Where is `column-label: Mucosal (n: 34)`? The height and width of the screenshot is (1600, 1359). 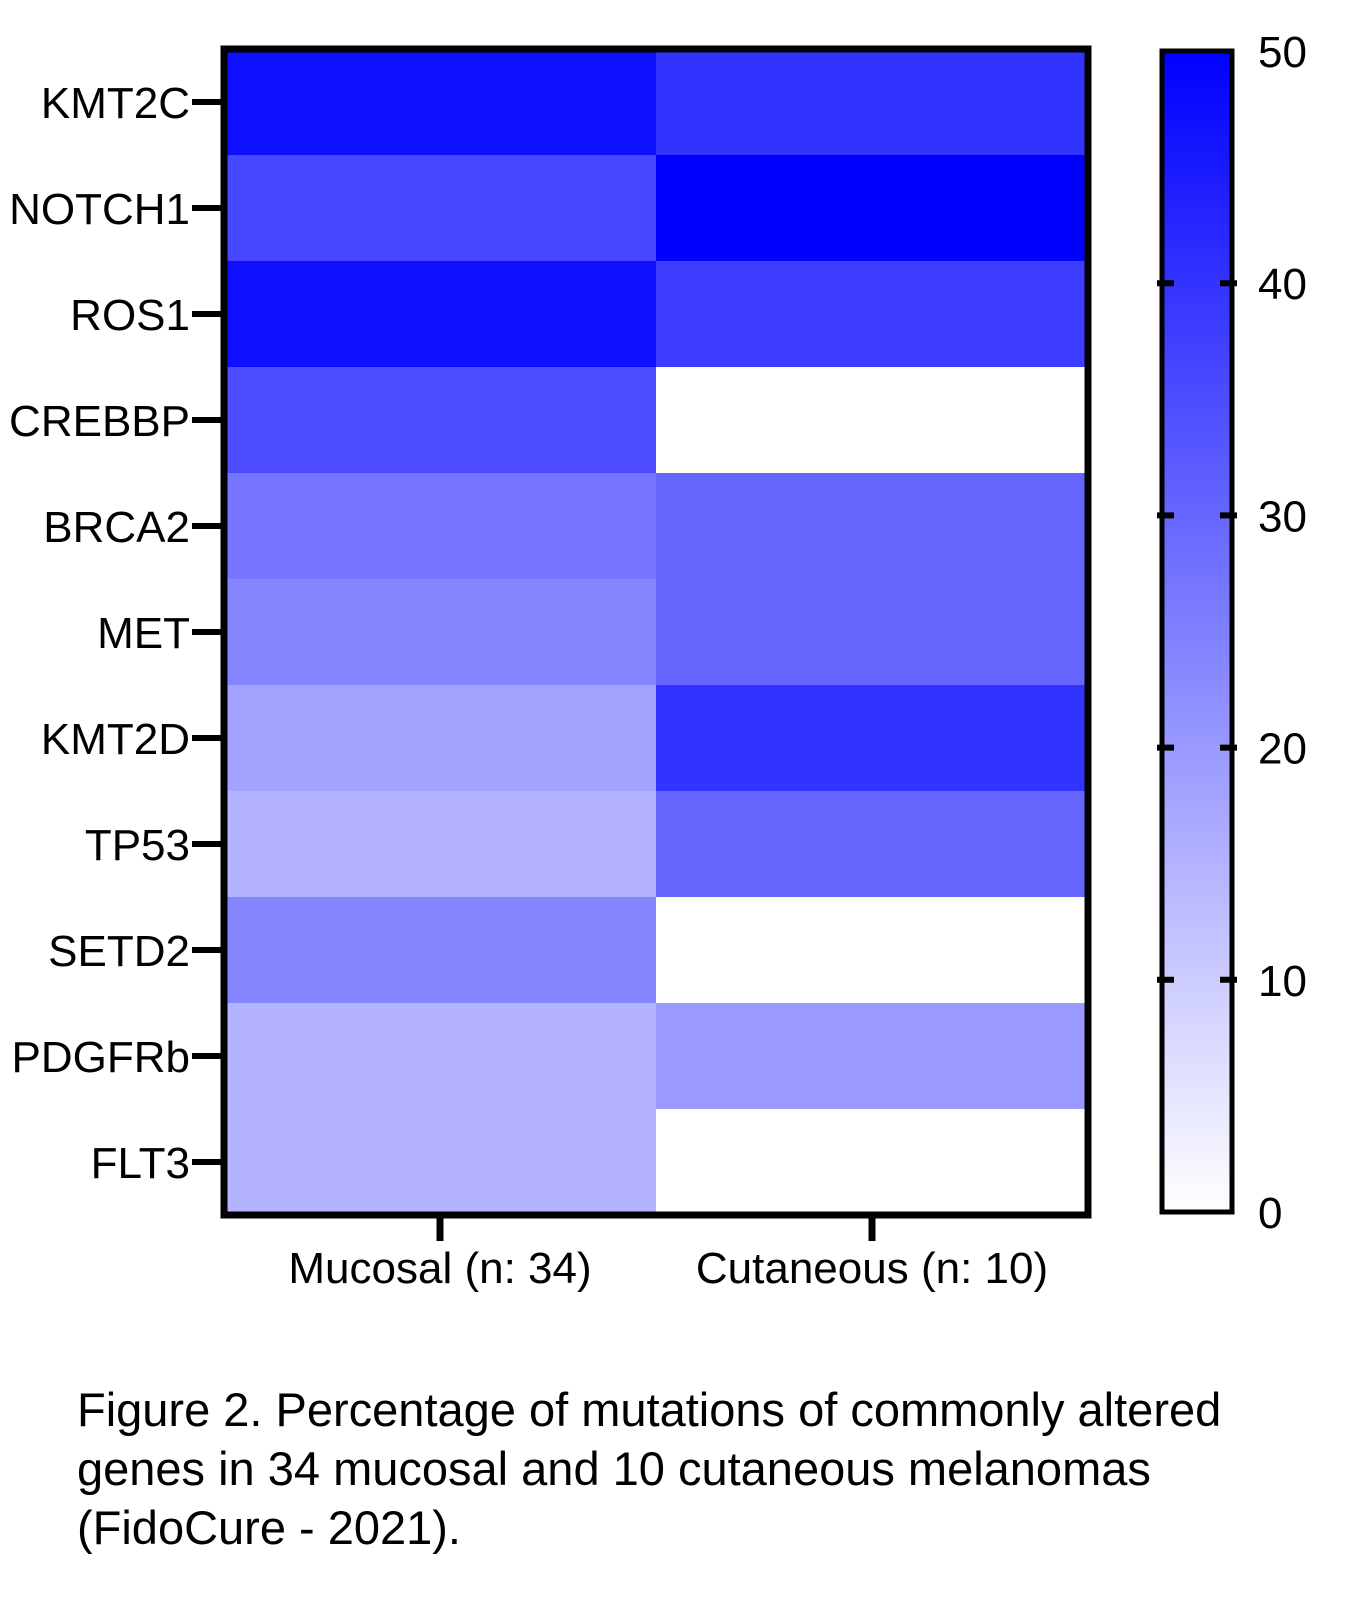 column-label: Mucosal (n: 34) is located at coordinates (439, 1268).